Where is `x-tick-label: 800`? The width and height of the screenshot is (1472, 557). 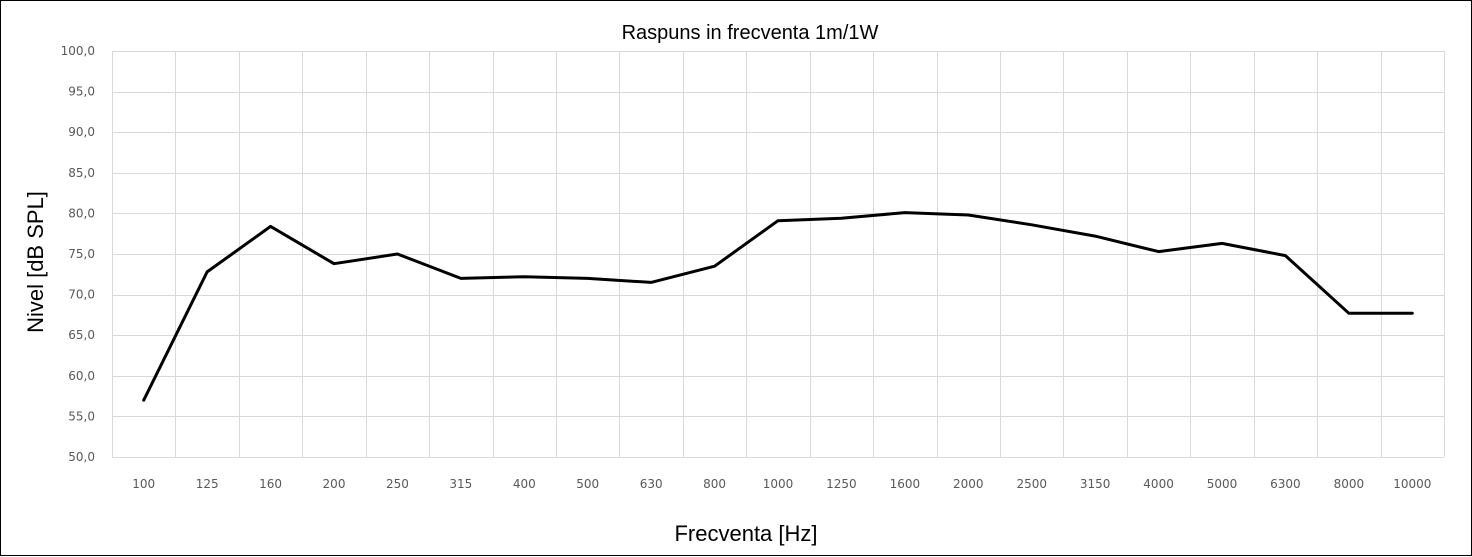
x-tick-label: 800 is located at coordinates (714, 484).